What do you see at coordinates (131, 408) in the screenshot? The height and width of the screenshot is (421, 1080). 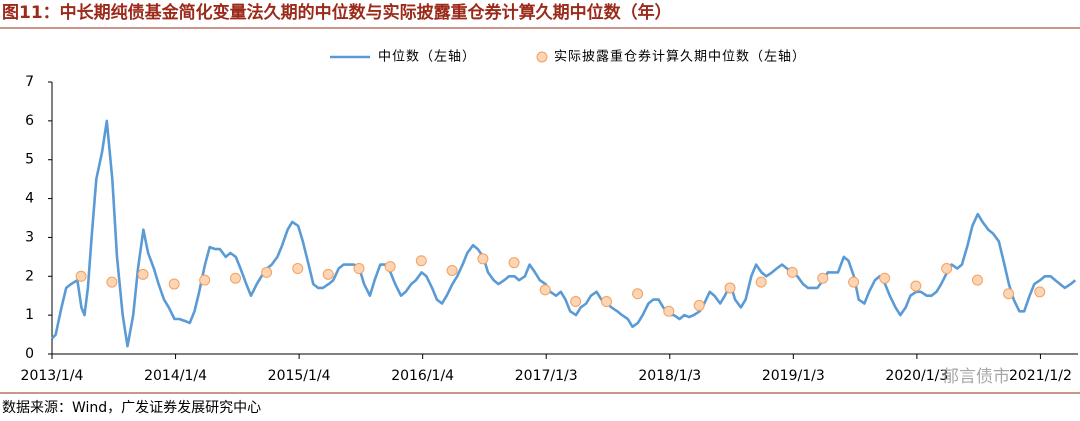 I see `source-note: 数据来源：Wind，广发证券发展研究中心` at bounding box center [131, 408].